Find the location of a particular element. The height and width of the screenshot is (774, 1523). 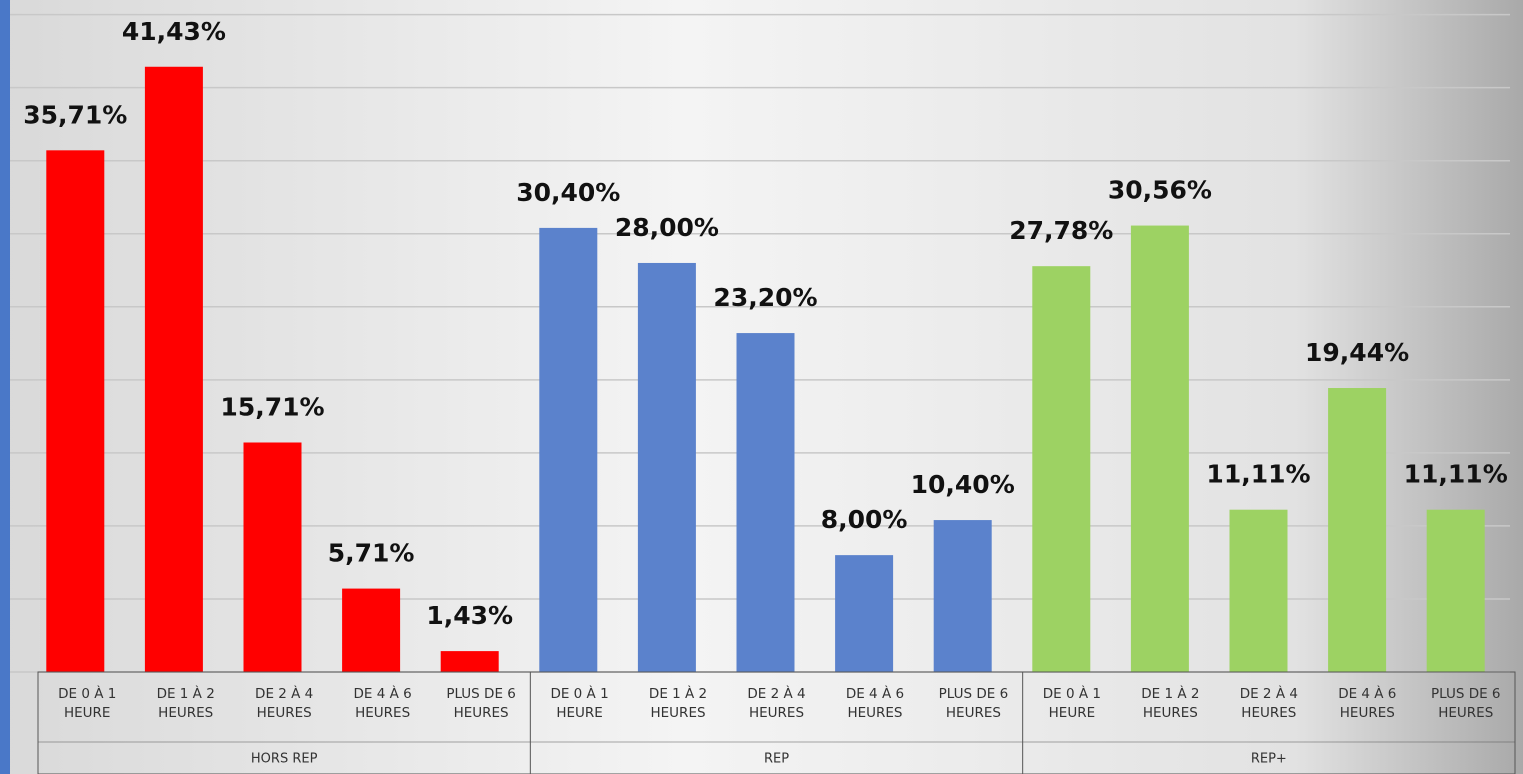

data-label: 28,00% is located at coordinates (667, 227).